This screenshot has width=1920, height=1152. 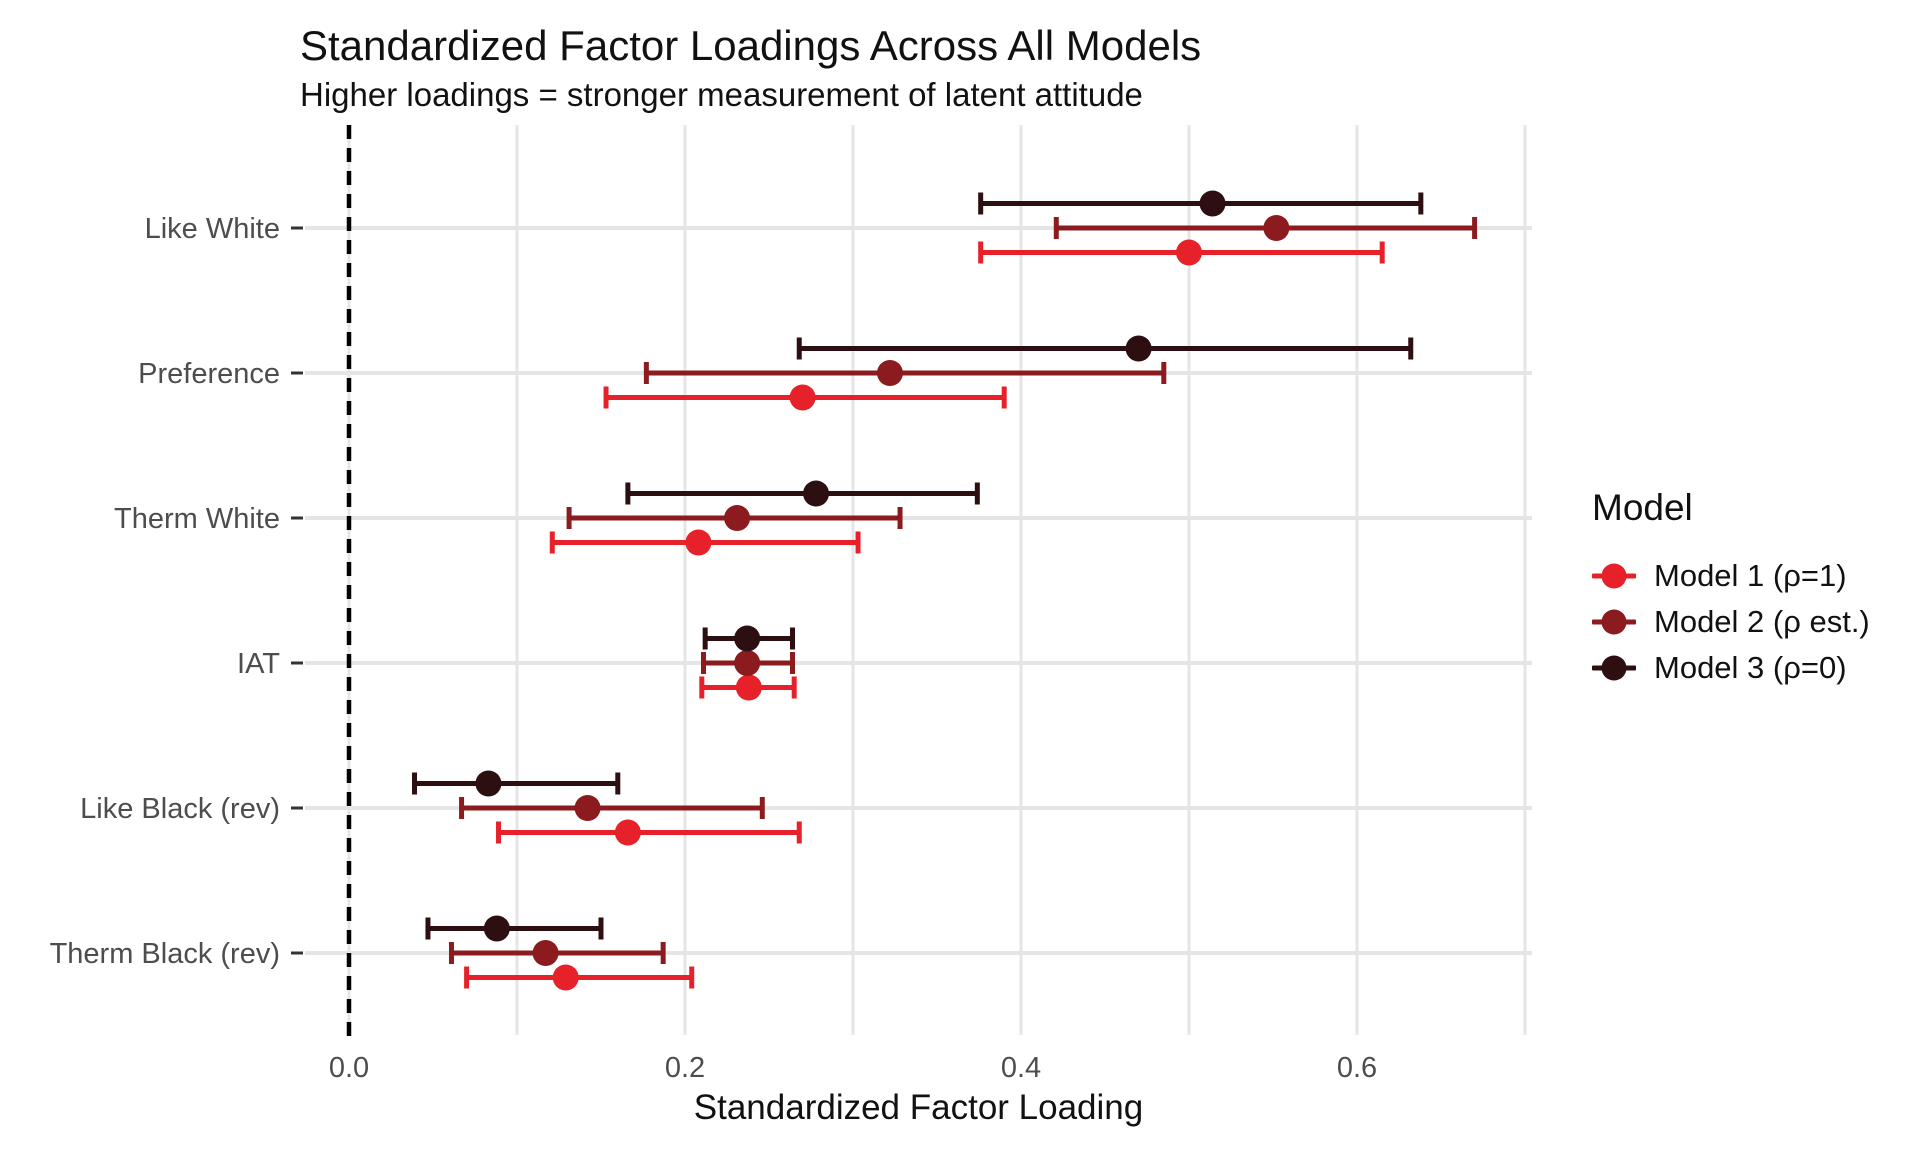 What do you see at coordinates (1762, 621) in the screenshot?
I see `legend-label: Model 2 (ρ est.)` at bounding box center [1762, 621].